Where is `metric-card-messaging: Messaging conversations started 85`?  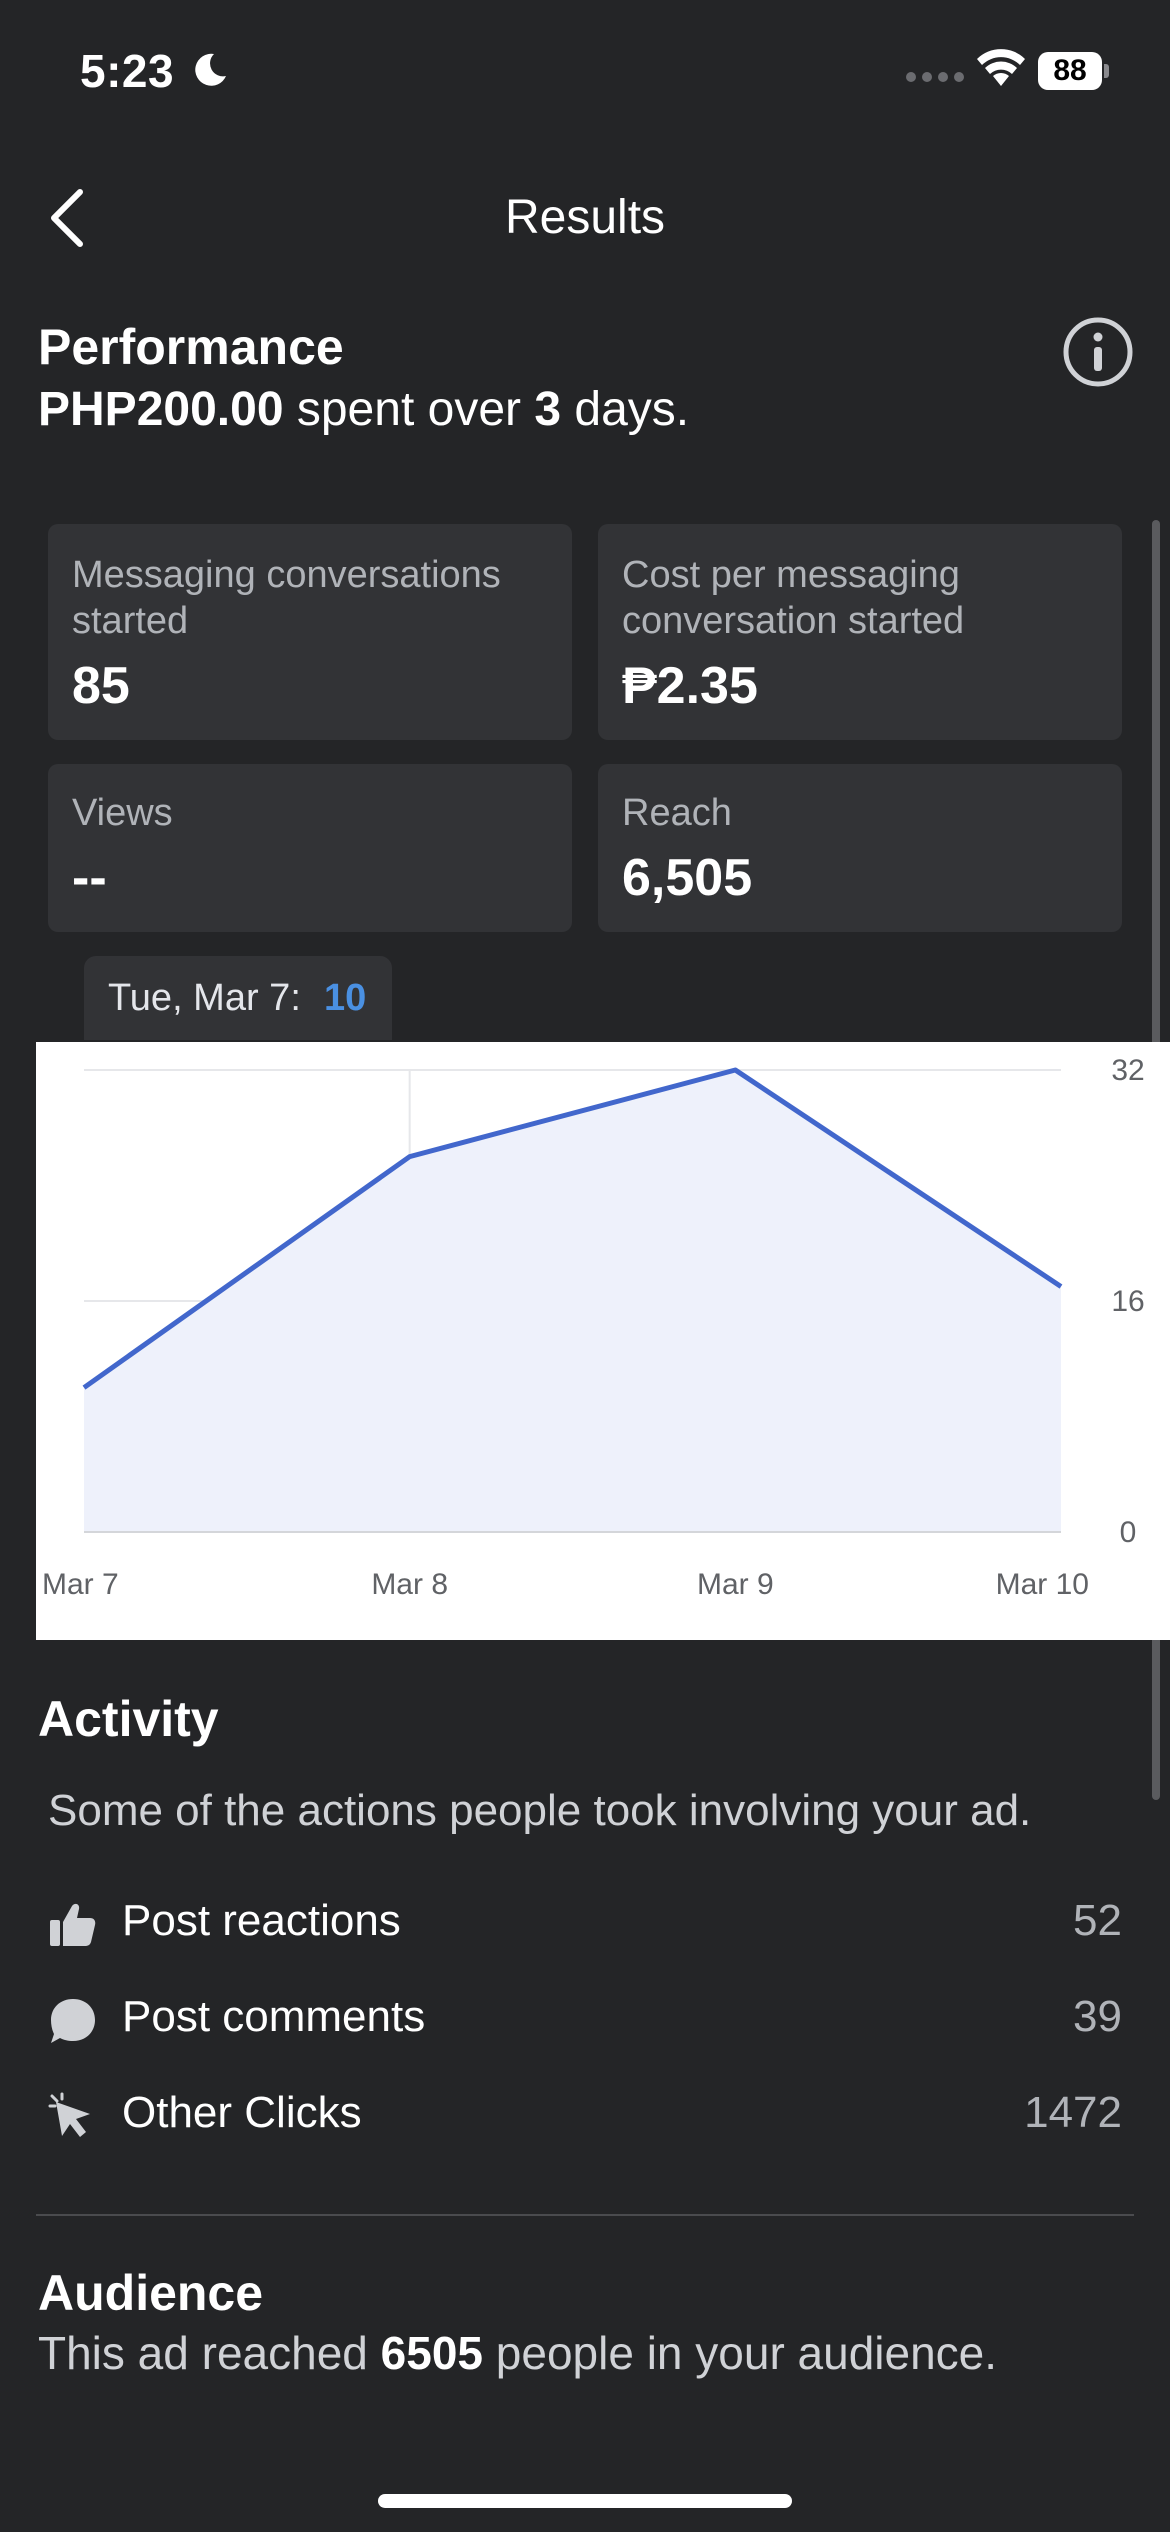 metric-card-messaging: Messaging conversations started 85 is located at coordinates (310, 632).